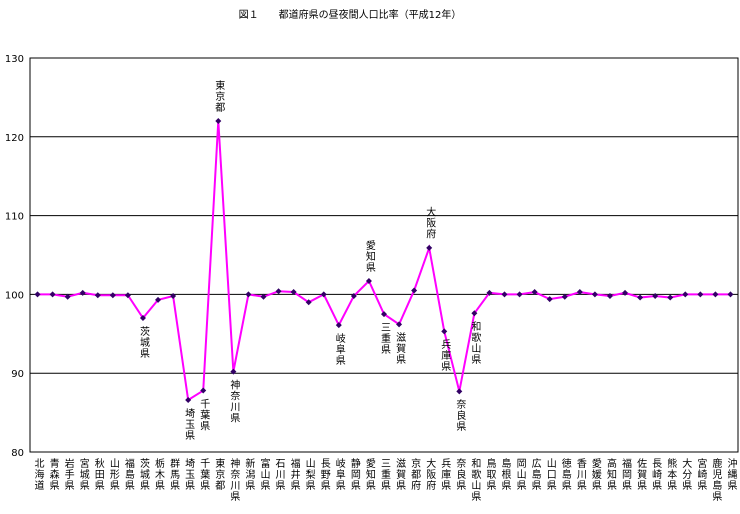 The image size is (740, 514). I want to click on annotation: 和歌山県, so click(475, 343).